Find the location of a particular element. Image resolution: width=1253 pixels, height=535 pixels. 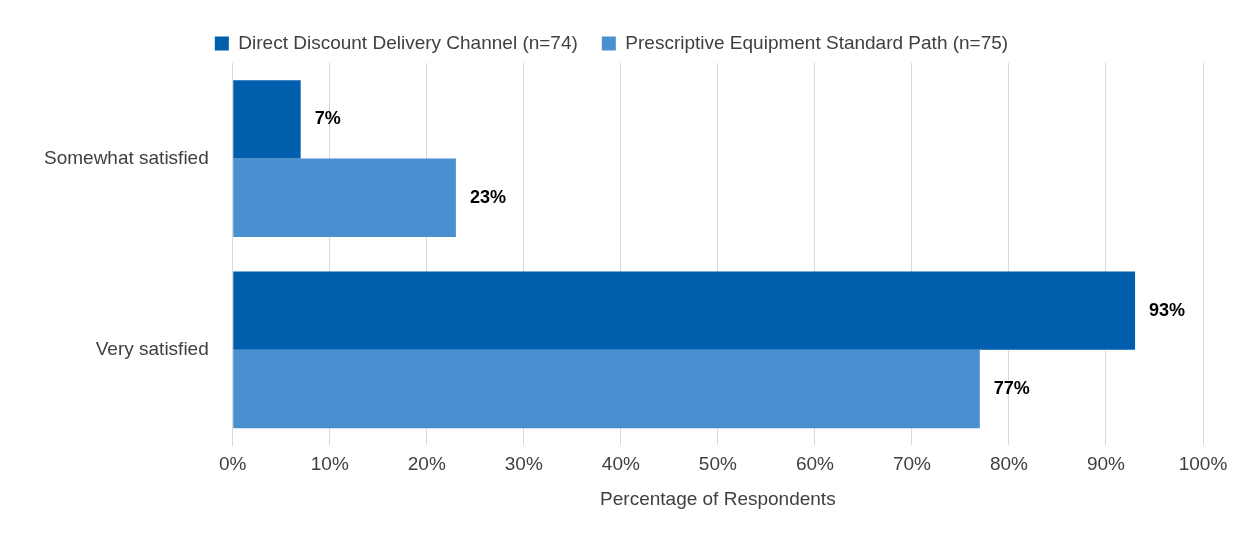

x-tick-label: 40% is located at coordinates (620, 464).